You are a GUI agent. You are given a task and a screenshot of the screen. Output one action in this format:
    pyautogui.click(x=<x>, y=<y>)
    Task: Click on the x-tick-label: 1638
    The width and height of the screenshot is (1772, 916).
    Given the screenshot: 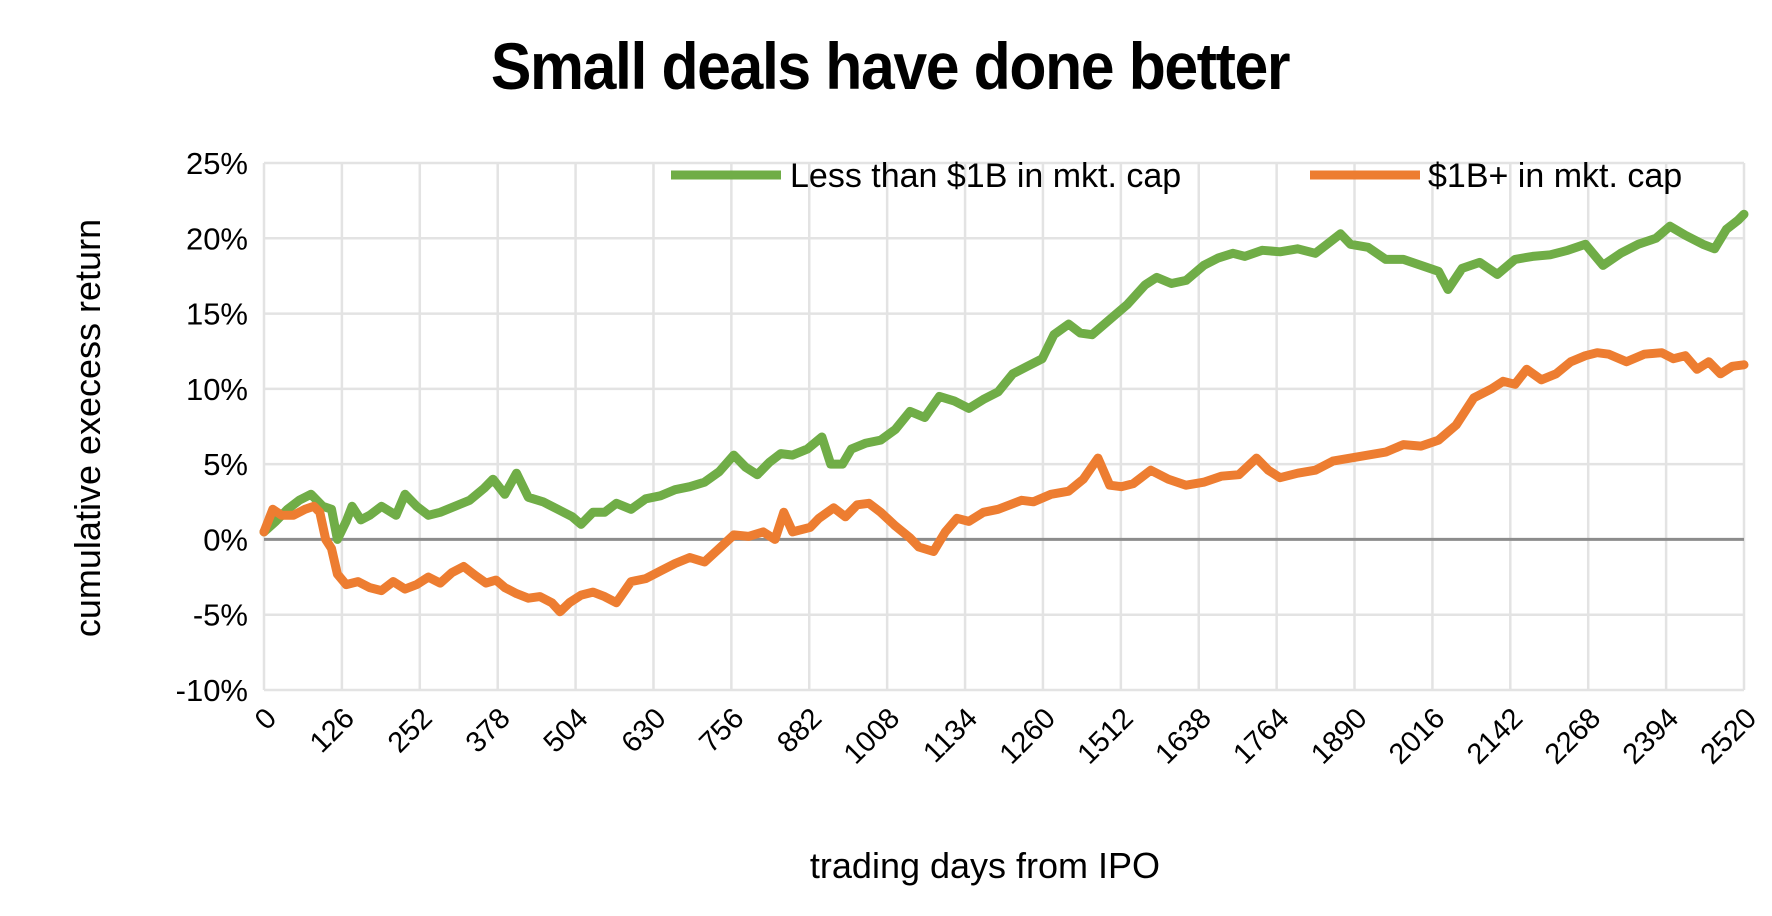 What is the action you would take?
    pyautogui.click(x=1183, y=736)
    